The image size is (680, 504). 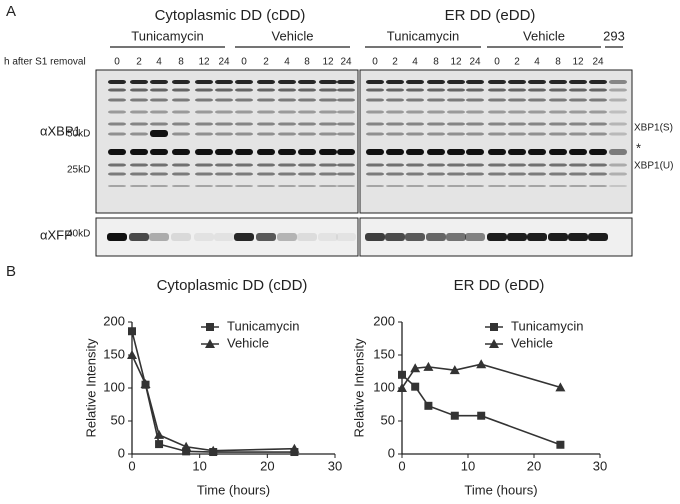 I want to click on y-tick-label: 200, so click(x=114, y=320).